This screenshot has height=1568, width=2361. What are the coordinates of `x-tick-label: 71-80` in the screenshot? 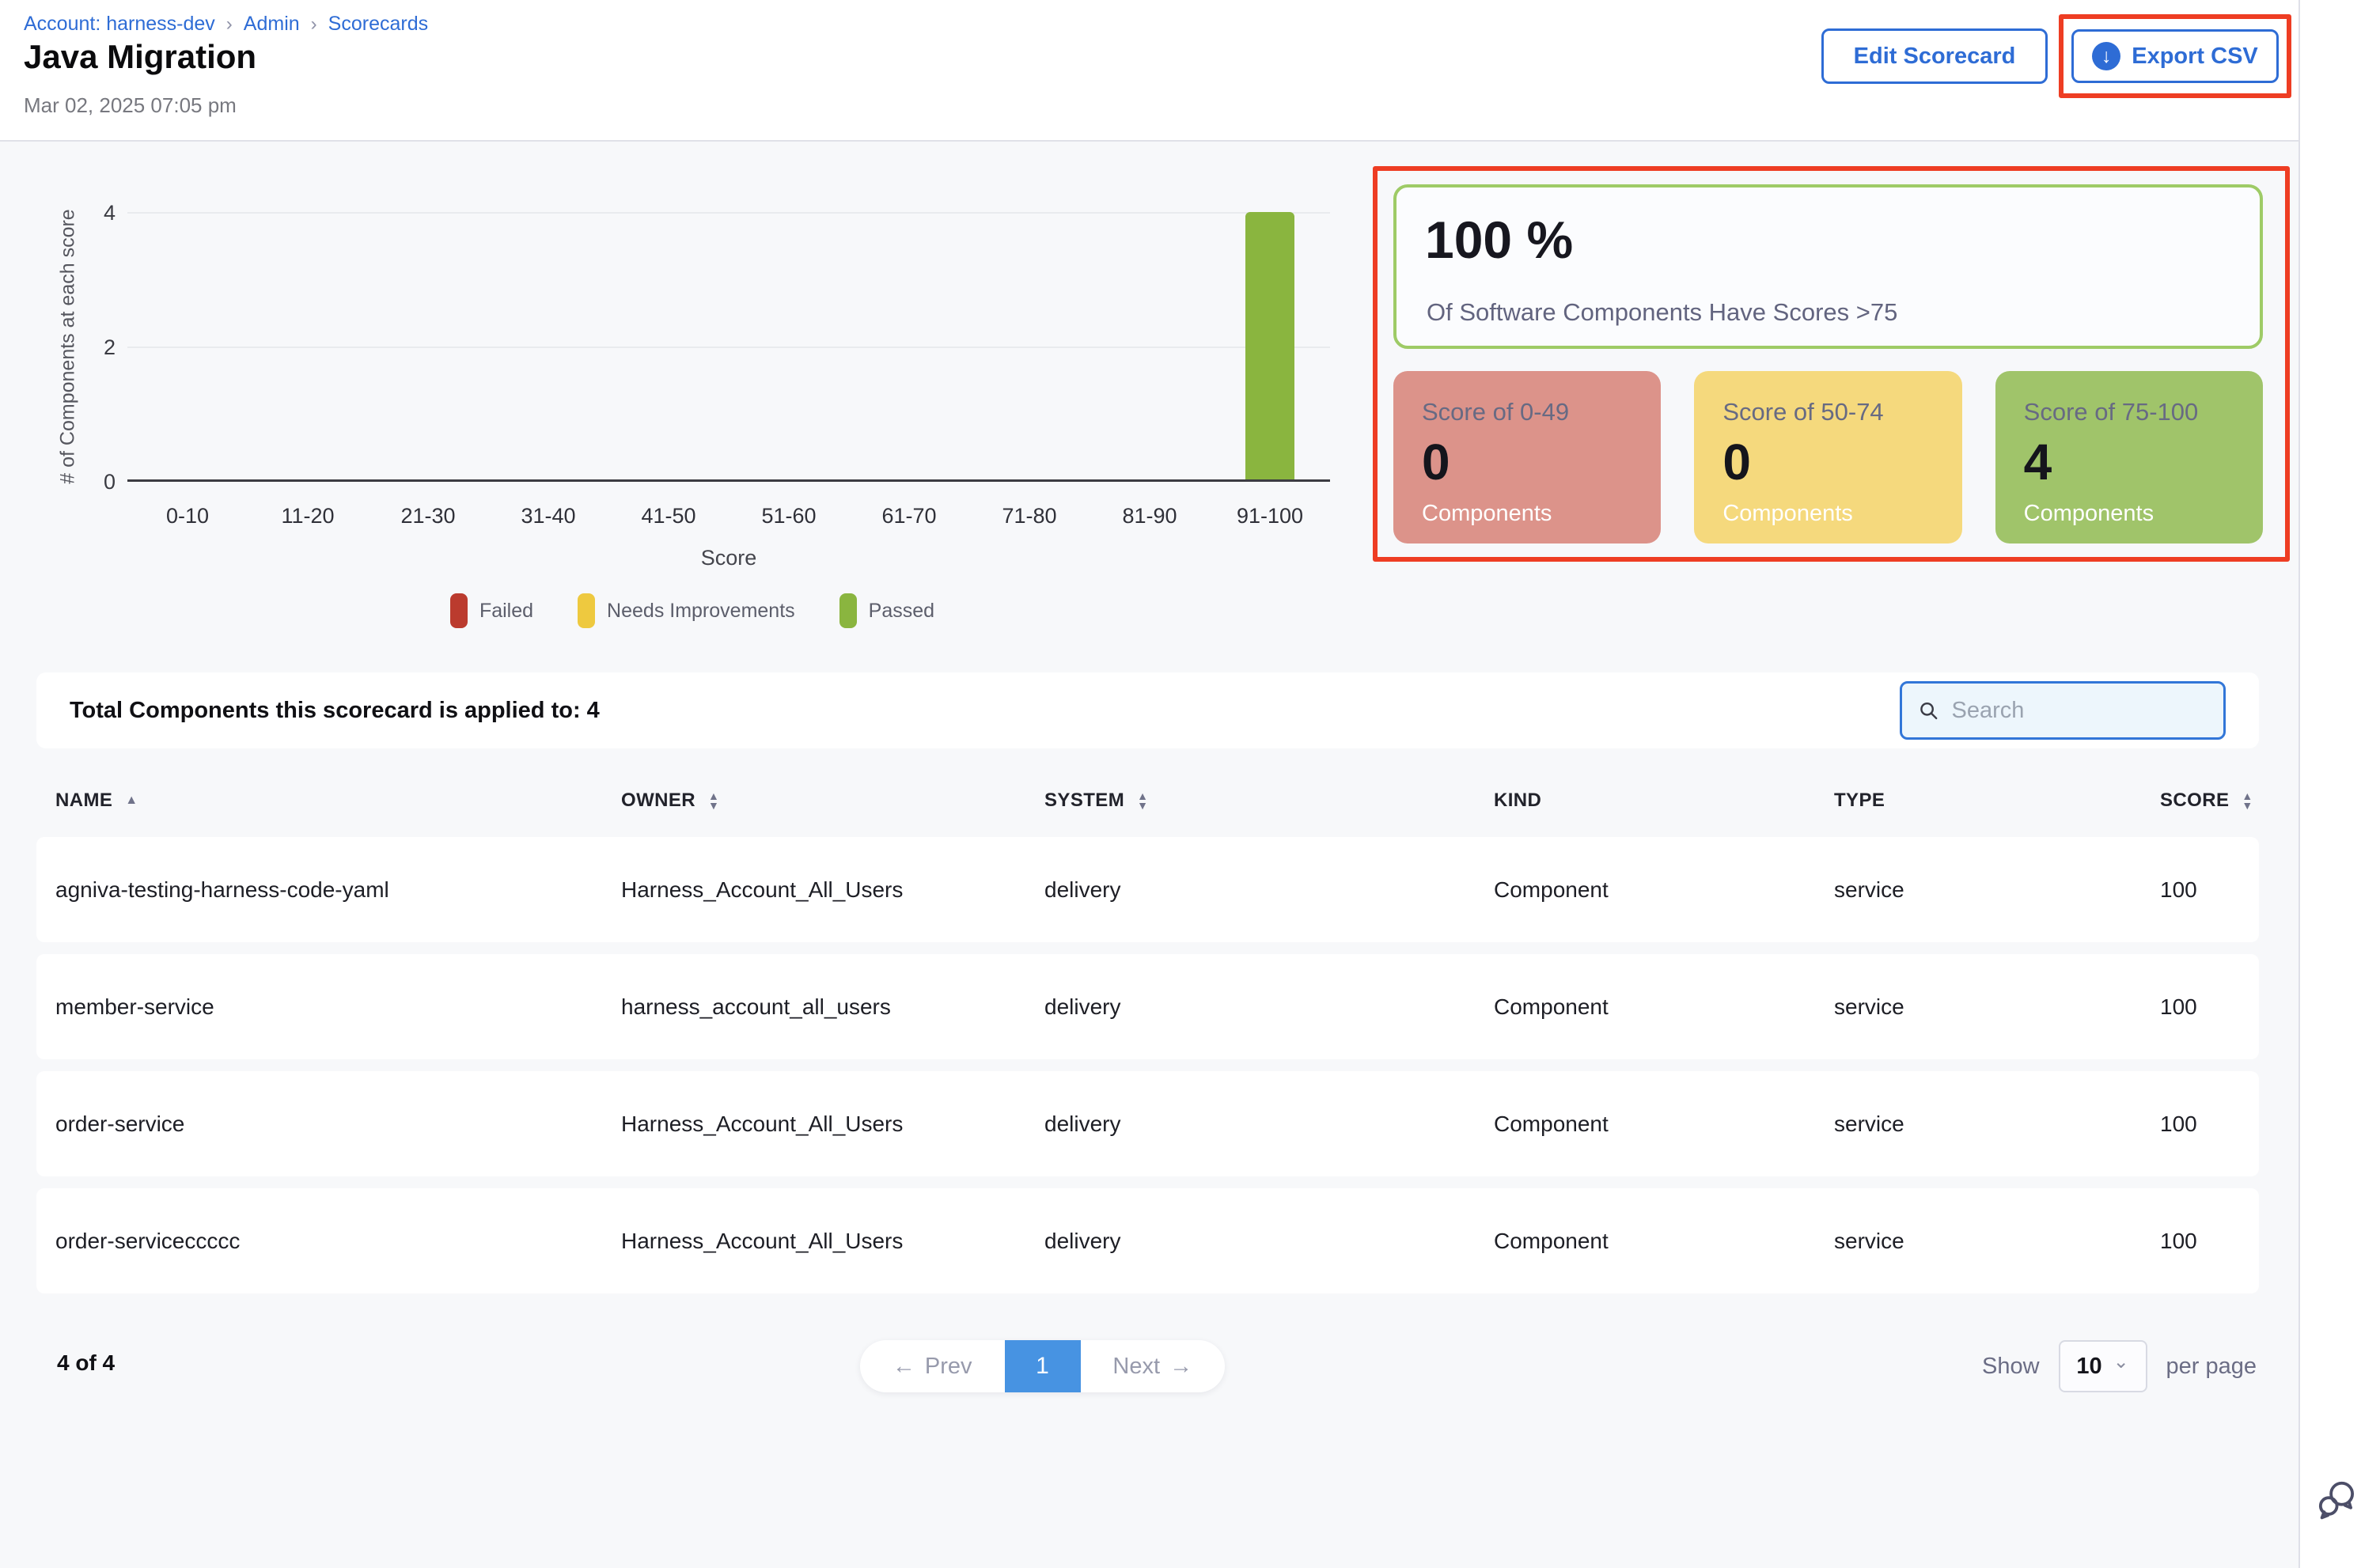 It's located at (1029, 516).